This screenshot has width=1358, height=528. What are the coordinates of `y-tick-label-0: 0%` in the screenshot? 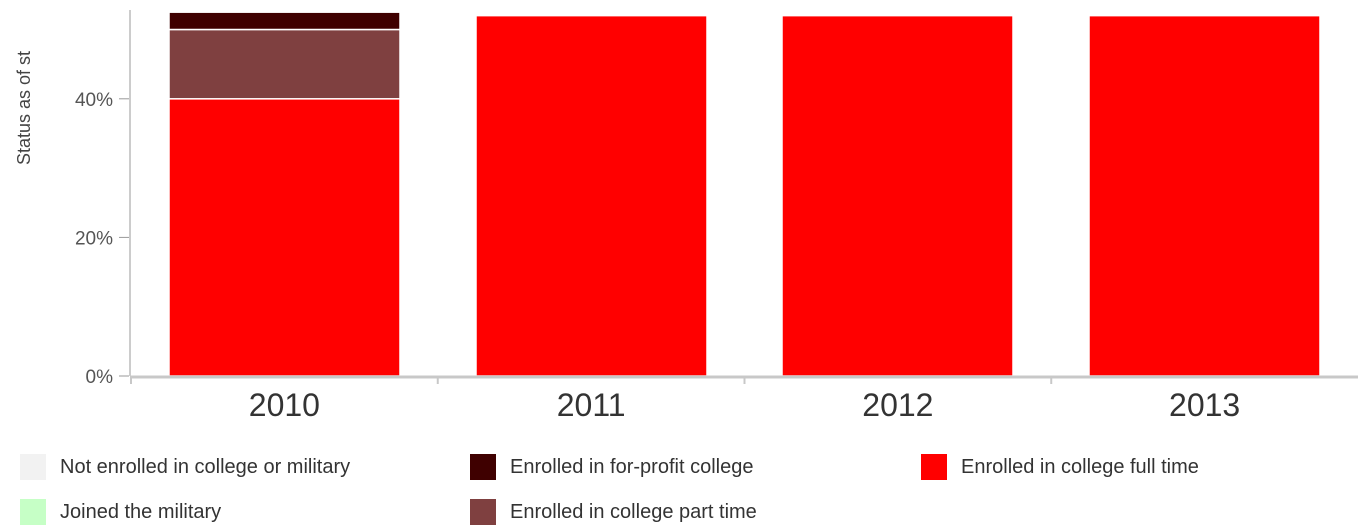 It's located at (100, 377).